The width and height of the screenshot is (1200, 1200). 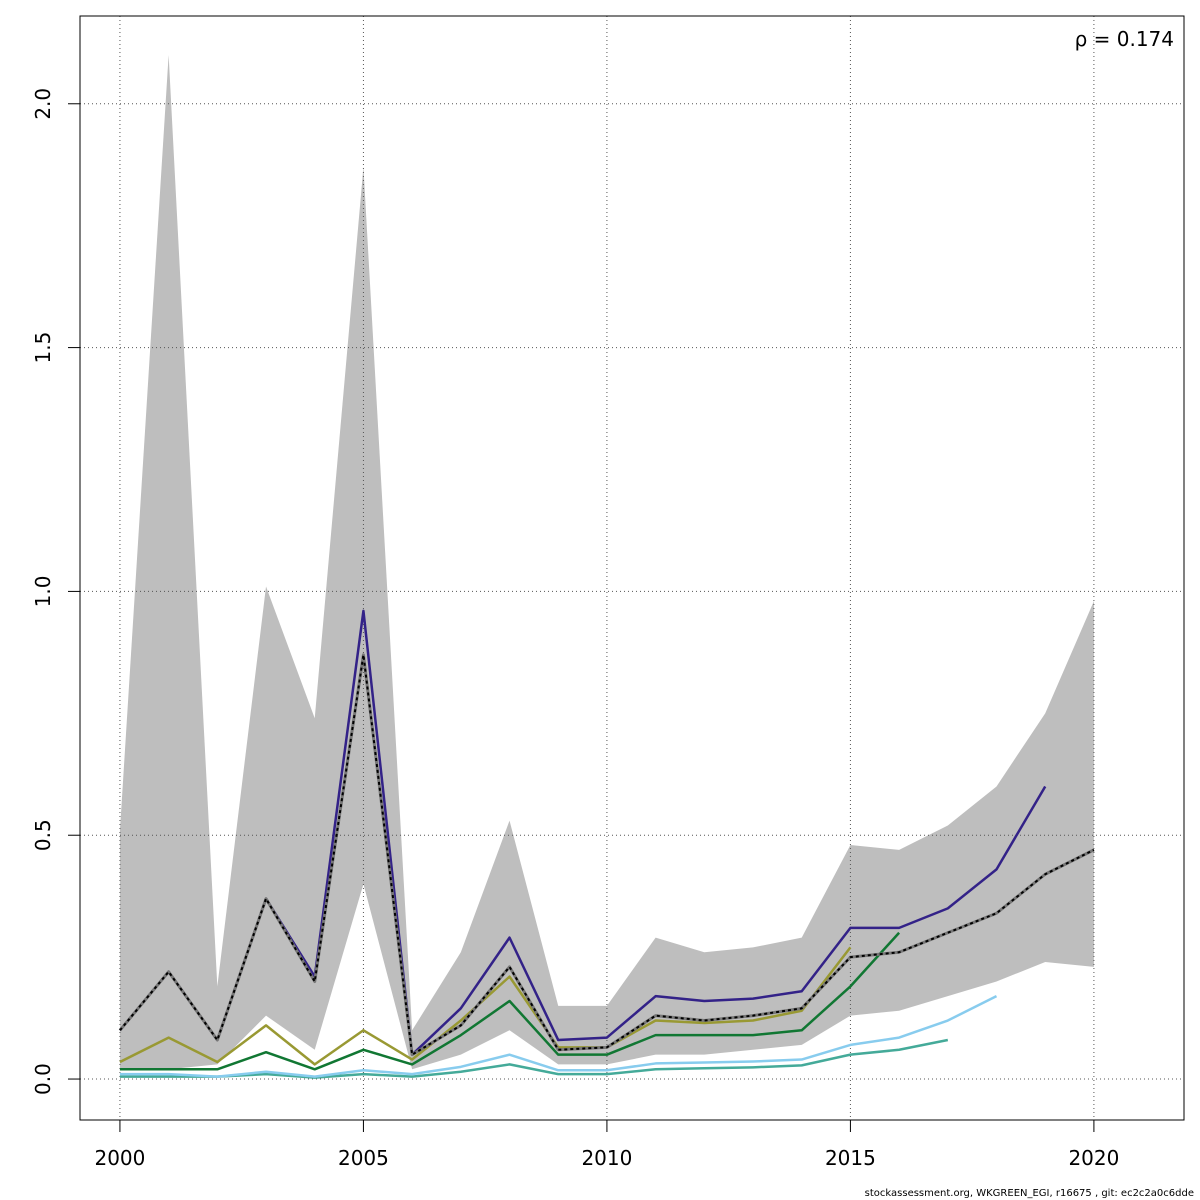 I want to click on annotation: ρ = 0.174, so click(x=1124, y=39).